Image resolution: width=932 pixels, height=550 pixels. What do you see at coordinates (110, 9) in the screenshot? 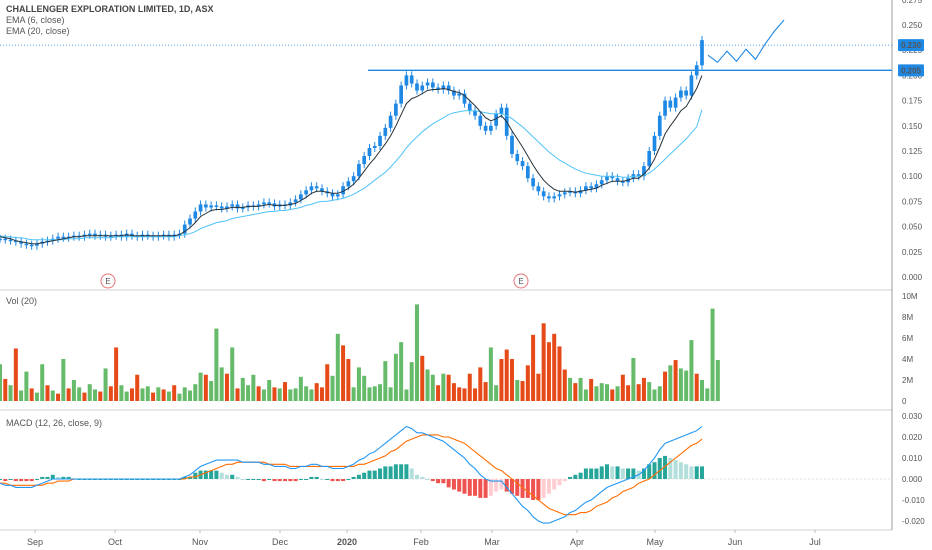
I see `symbol-title: CHALLENGER EXPLORATION LIMITED, 1D, ASX` at bounding box center [110, 9].